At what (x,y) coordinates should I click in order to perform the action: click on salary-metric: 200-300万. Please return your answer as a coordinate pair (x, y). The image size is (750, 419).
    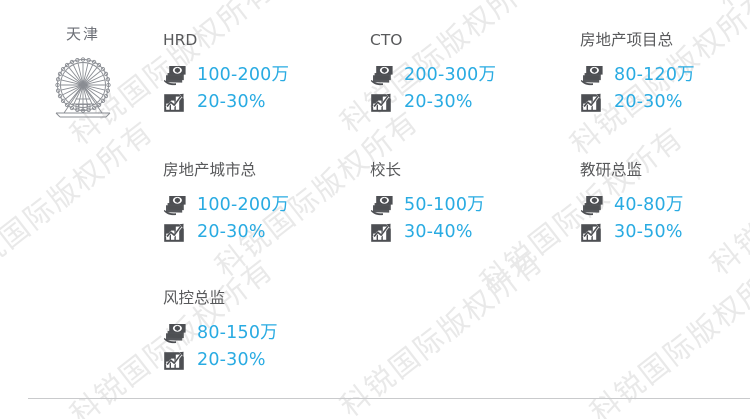
    Looking at the image, I should click on (480, 74).